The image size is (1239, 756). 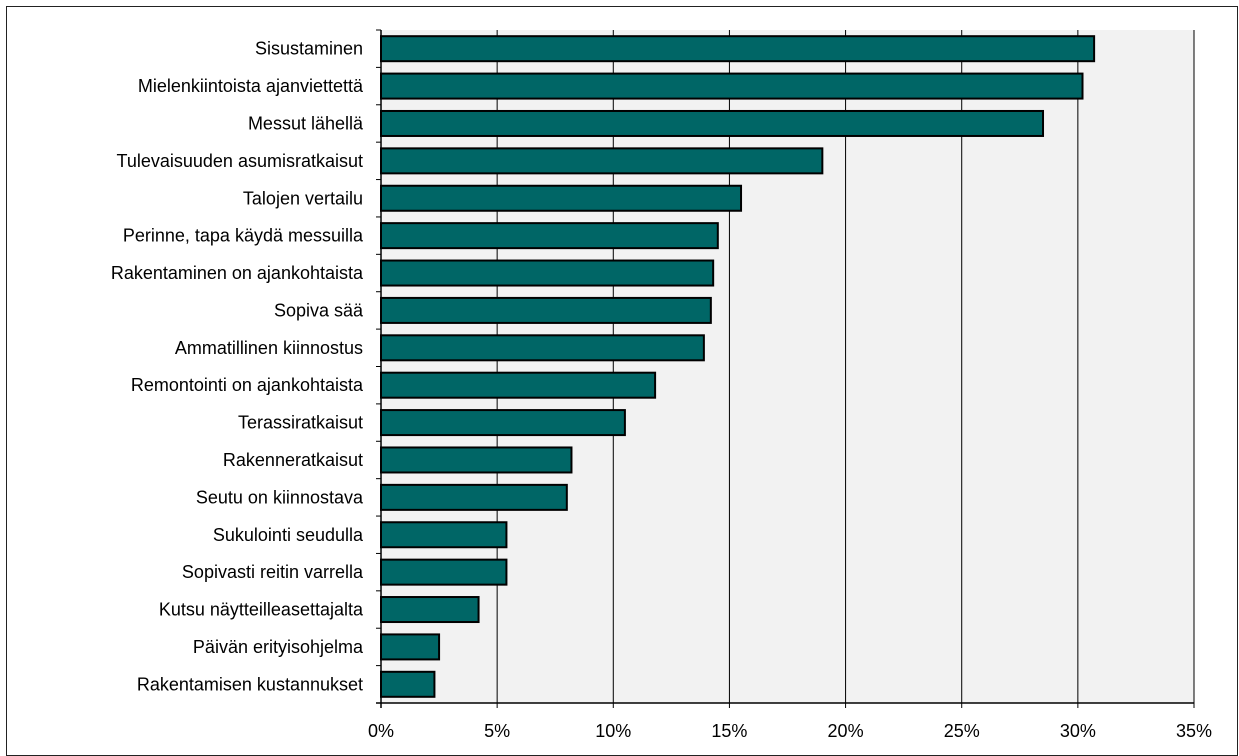 I want to click on category-label: Remontointi on ajankohtaista, so click(x=247, y=385).